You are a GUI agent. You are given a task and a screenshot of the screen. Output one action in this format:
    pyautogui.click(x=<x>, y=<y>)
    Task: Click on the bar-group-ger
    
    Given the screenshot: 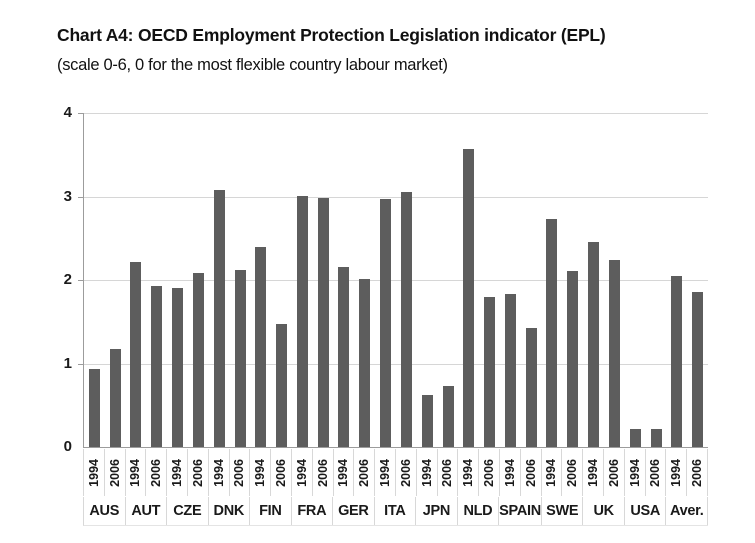 What is the action you would take?
    pyautogui.click(x=355, y=280)
    